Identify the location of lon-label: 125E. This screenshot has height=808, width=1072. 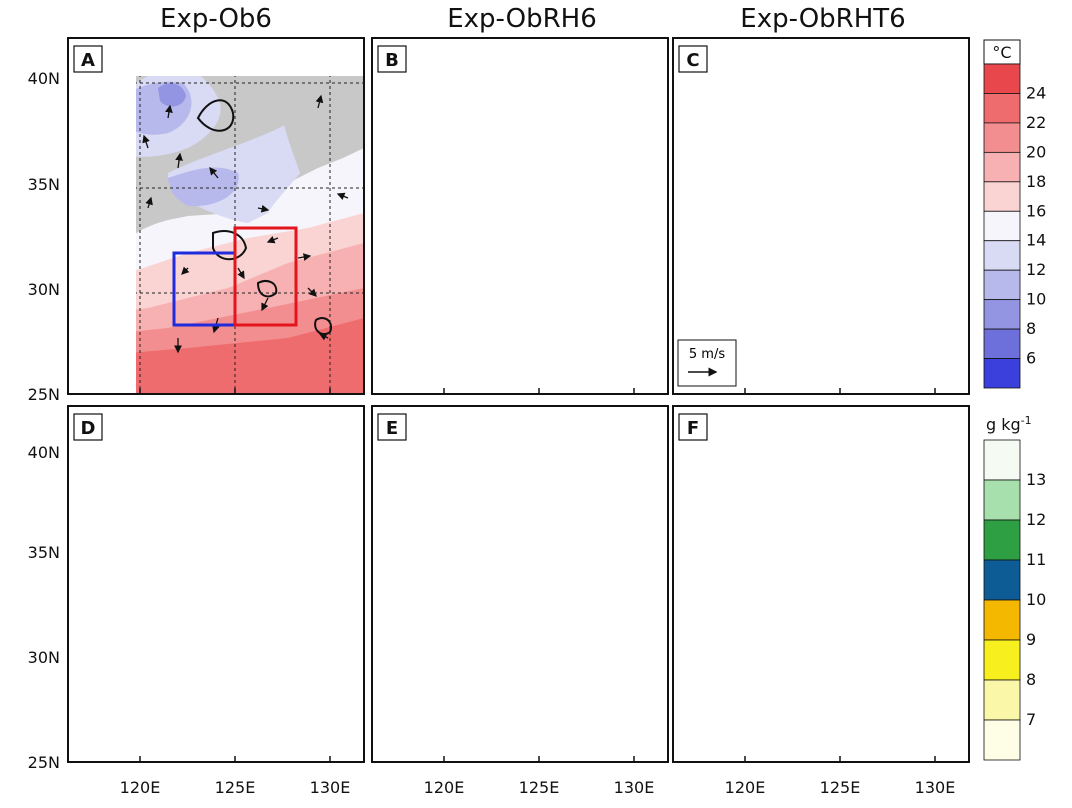
(840, 787).